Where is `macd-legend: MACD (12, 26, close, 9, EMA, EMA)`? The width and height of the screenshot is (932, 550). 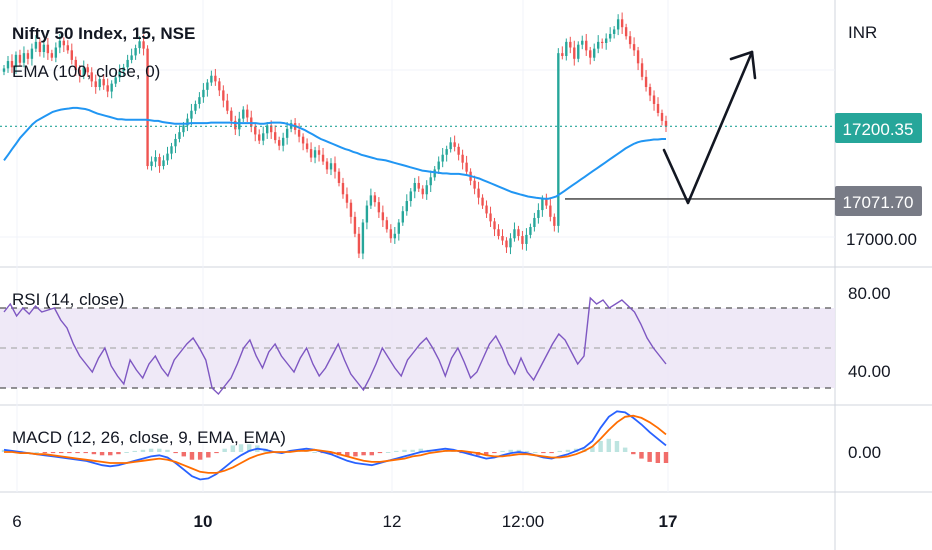 macd-legend: MACD (12, 26, close, 9, EMA, EMA) is located at coordinates (149, 437).